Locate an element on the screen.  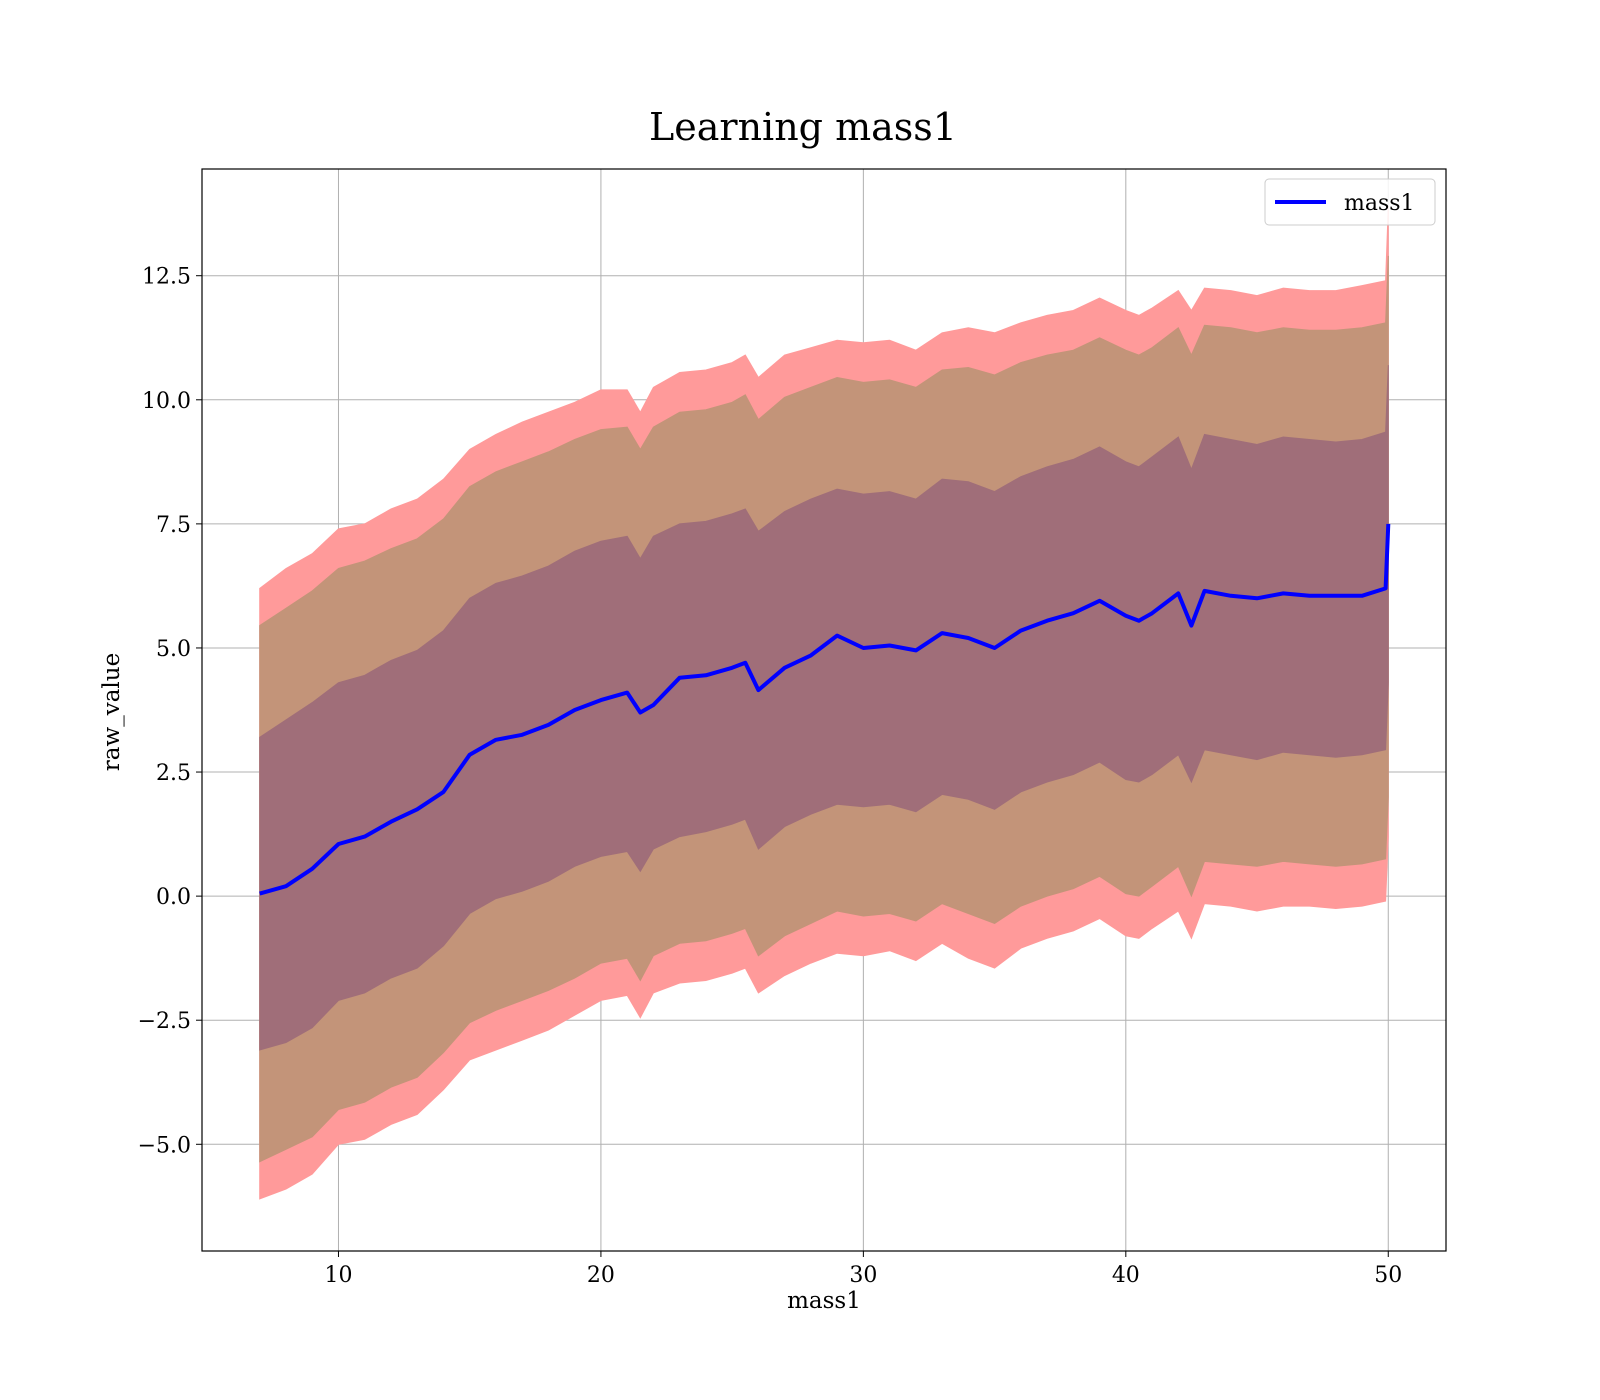
y-tick-label-7: 12.5 is located at coordinates (166, 277).